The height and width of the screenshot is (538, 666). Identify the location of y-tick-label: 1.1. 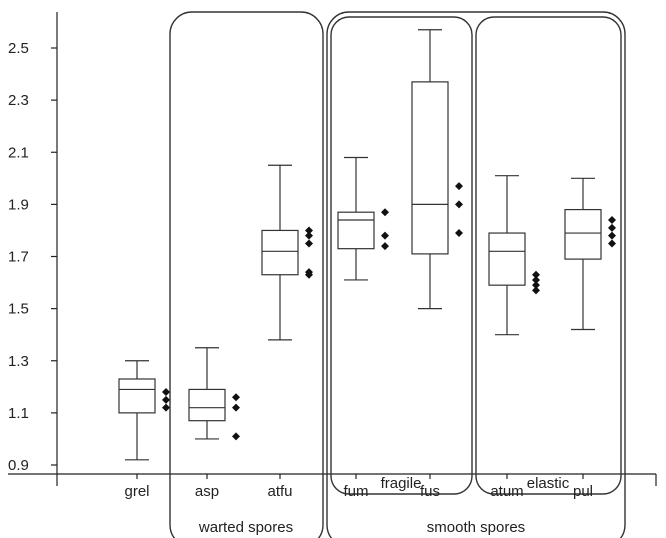
(18, 413).